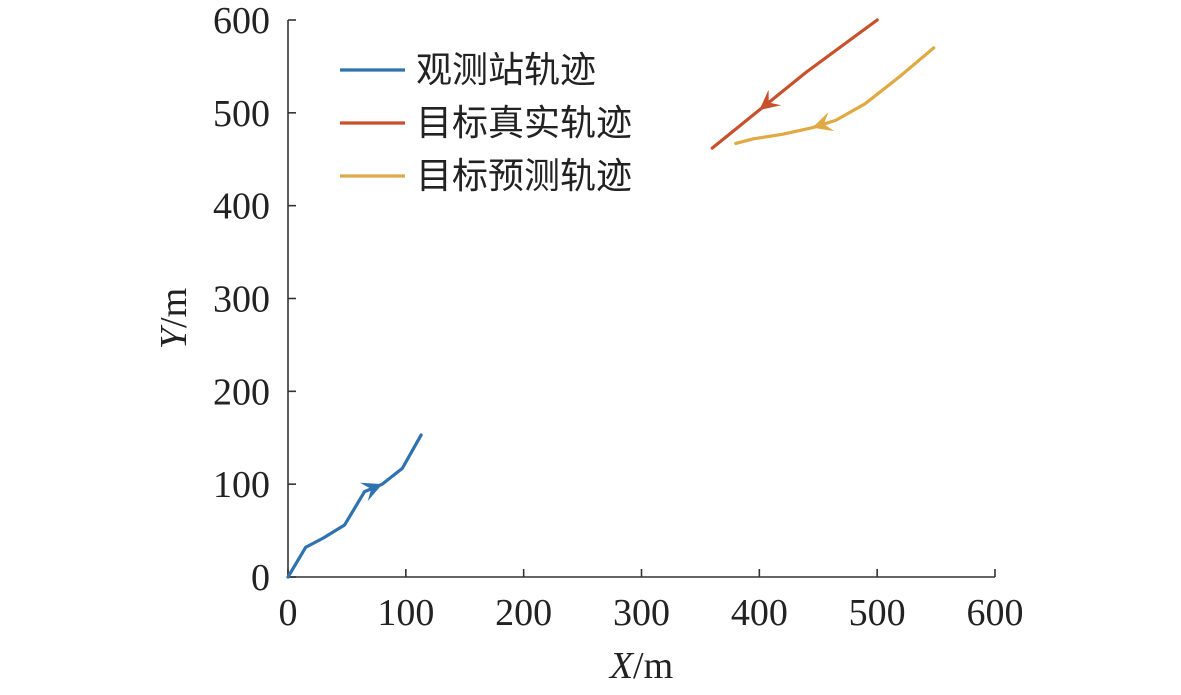  What do you see at coordinates (877, 613) in the screenshot?
I see `x-tick-label: 500` at bounding box center [877, 613].